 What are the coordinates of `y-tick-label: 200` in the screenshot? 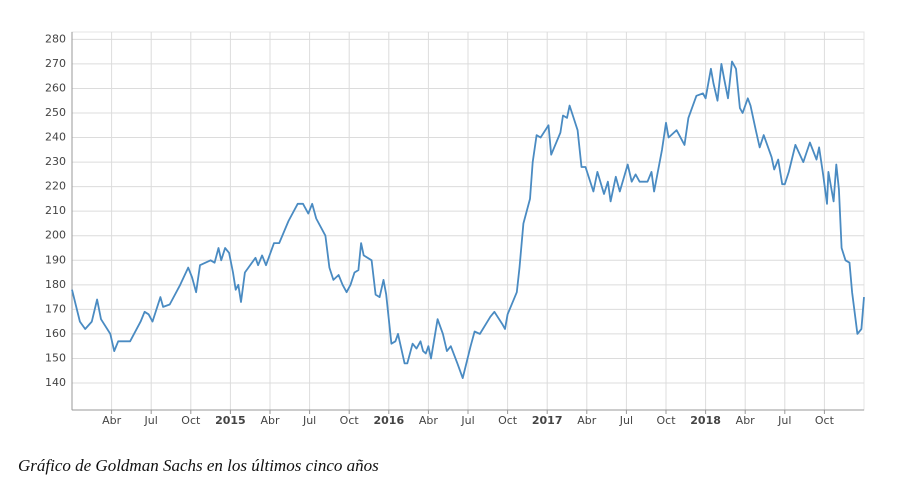 It's located at (55, 235).